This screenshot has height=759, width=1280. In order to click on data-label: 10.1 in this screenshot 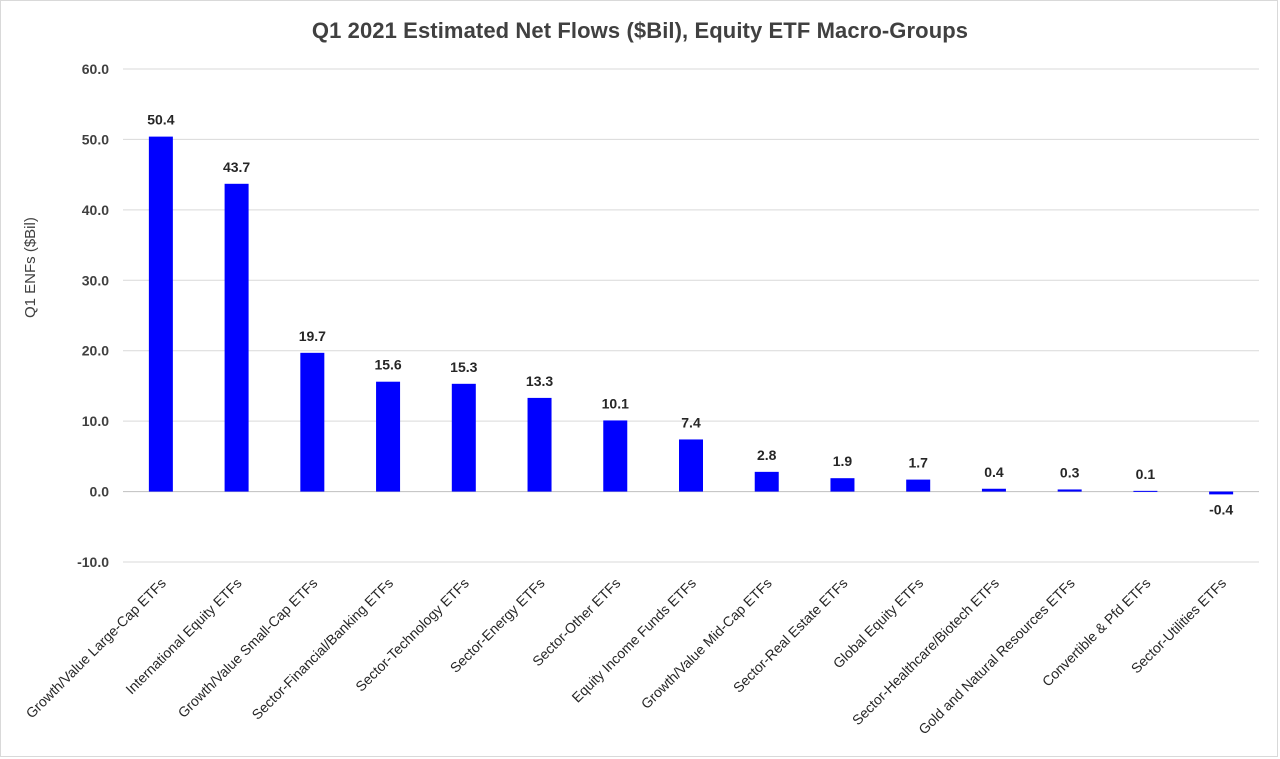, I will do `click(615, 403)`.